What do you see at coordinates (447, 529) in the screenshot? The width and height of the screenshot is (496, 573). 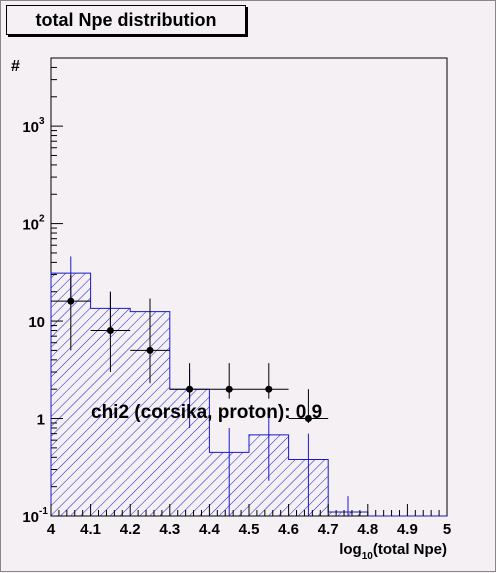 I see `x-tick-label: 5` at bounding box center [447, 529].